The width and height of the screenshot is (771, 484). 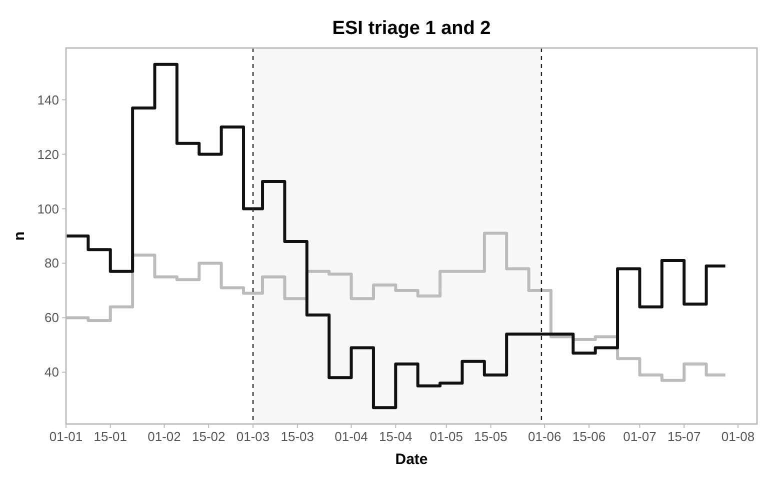 I want to click on y-tick-label: 40, so click(x=51, y=372).